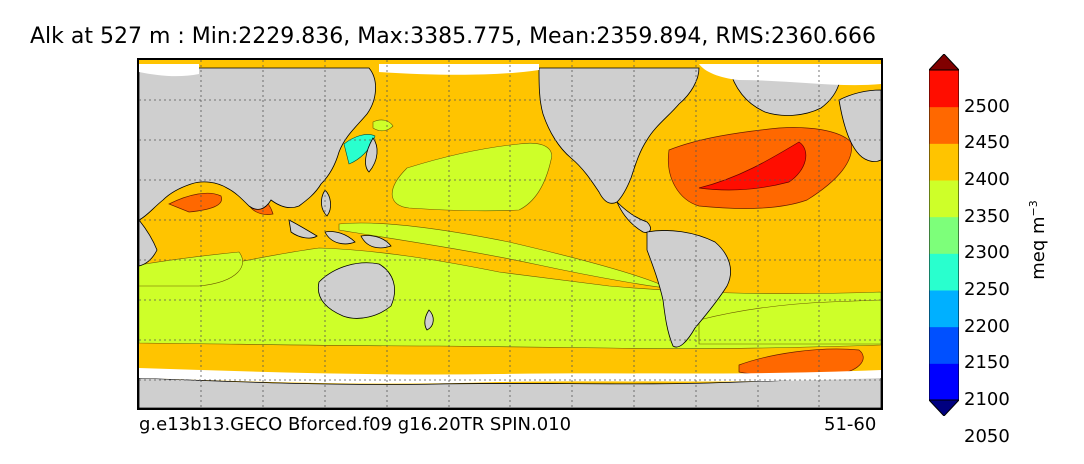  Describe the element at coordinates (633, 217) in the screenshot. I see `central-america-landmass` at that location.